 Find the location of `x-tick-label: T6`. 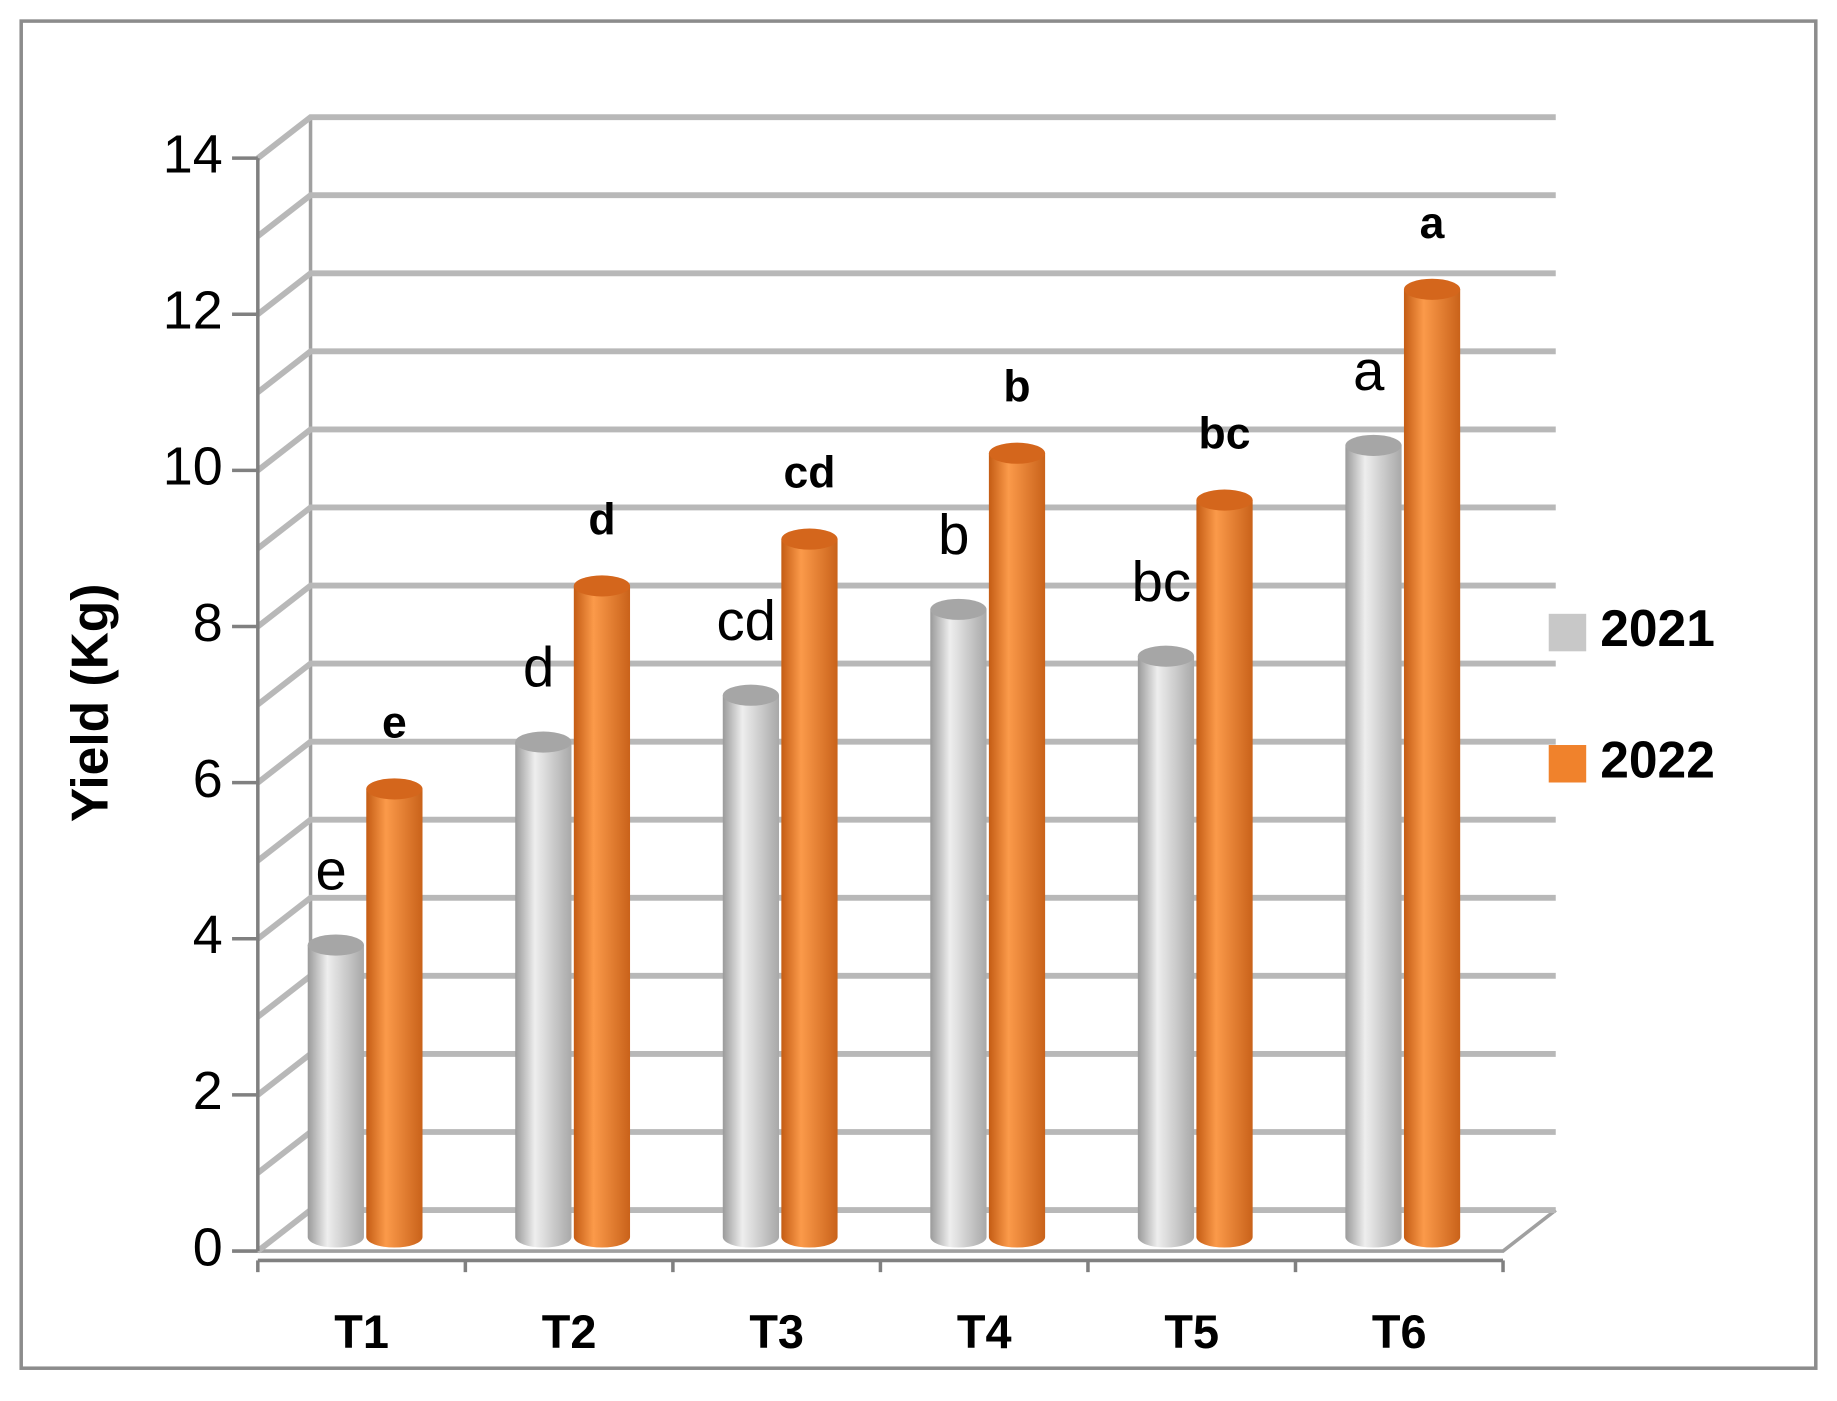

x-tick-label: T6 is located at coordinates (1399, 1332).